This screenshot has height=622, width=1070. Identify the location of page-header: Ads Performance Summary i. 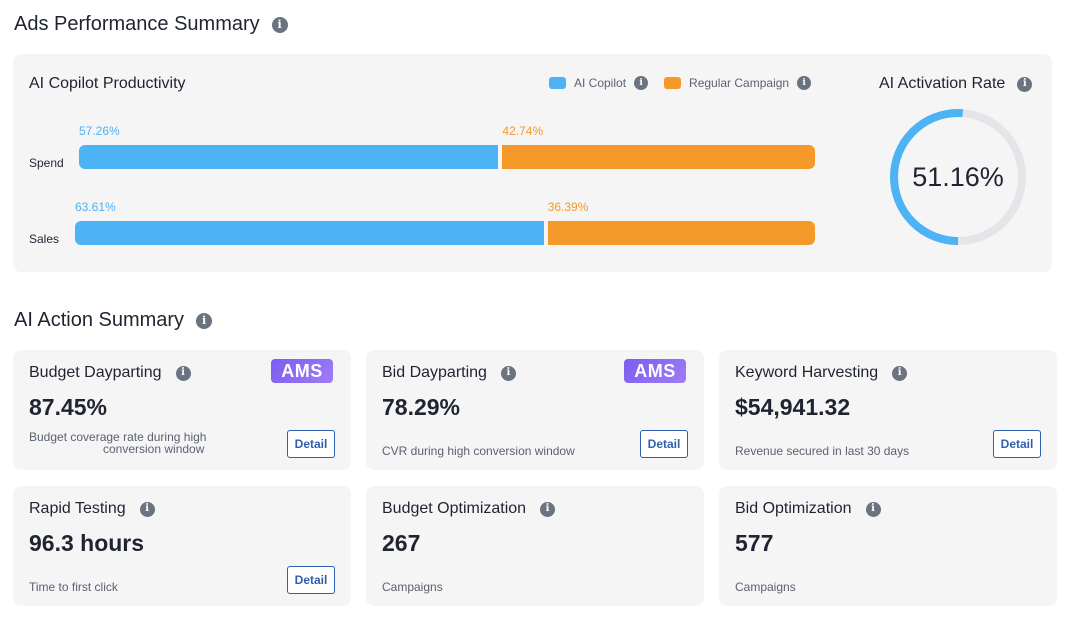
(151, 24).